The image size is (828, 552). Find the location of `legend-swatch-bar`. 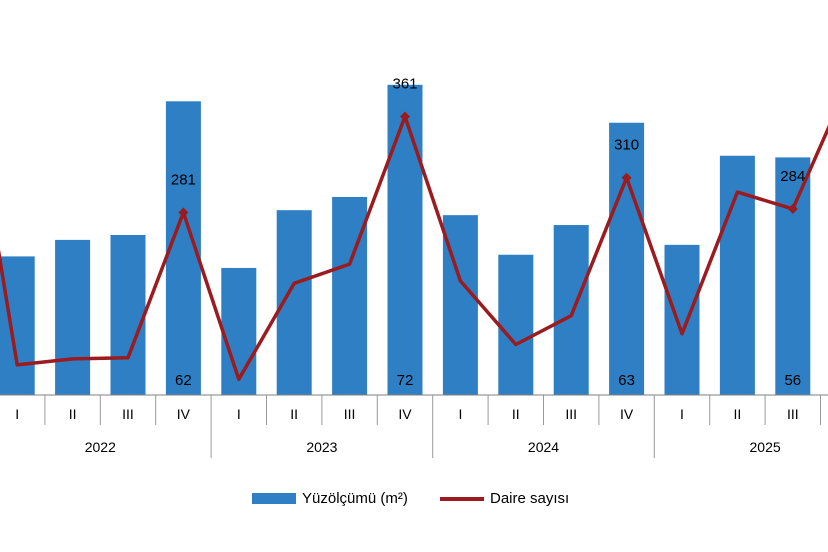

legend-swatch-bar is located at coordinates (274, 498).